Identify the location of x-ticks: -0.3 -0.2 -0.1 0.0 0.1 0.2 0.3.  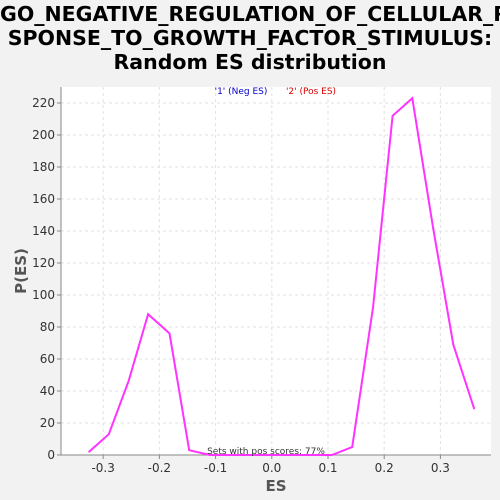
(270, 465).